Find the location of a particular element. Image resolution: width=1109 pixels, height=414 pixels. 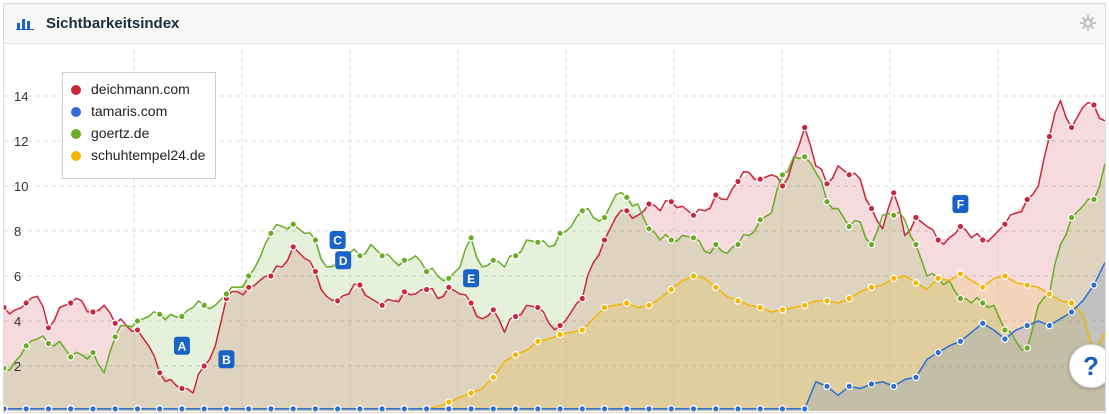

event-marker-box is located at coordinates (471, 278).